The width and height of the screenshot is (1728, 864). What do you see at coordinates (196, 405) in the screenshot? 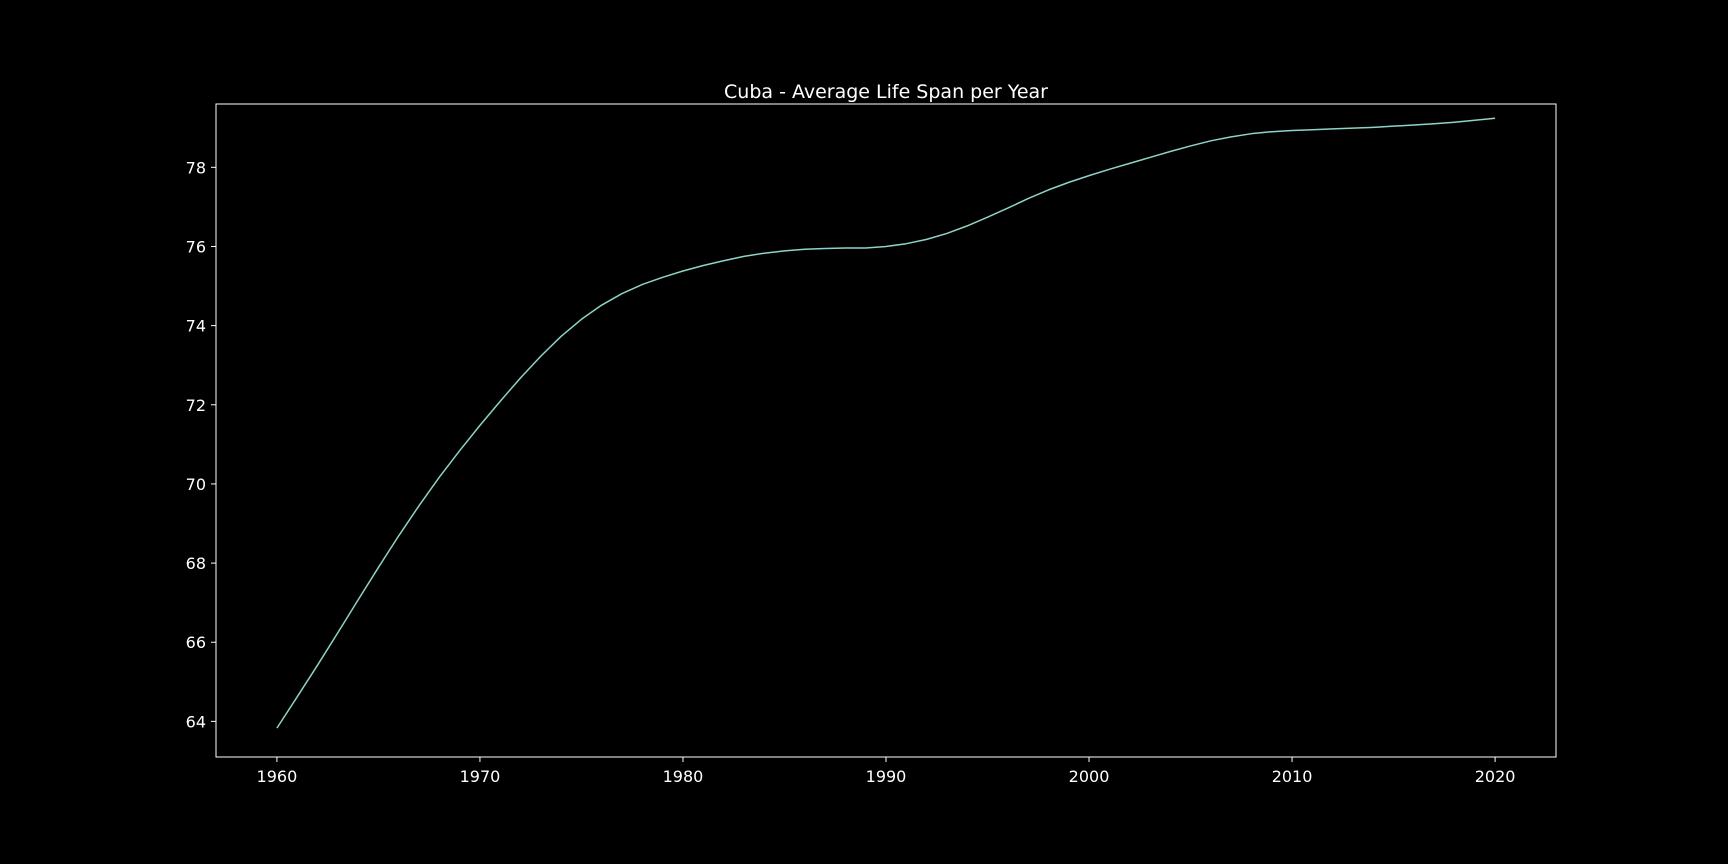
I see `y-tick-label: 72` at bounding box center [196, 405].